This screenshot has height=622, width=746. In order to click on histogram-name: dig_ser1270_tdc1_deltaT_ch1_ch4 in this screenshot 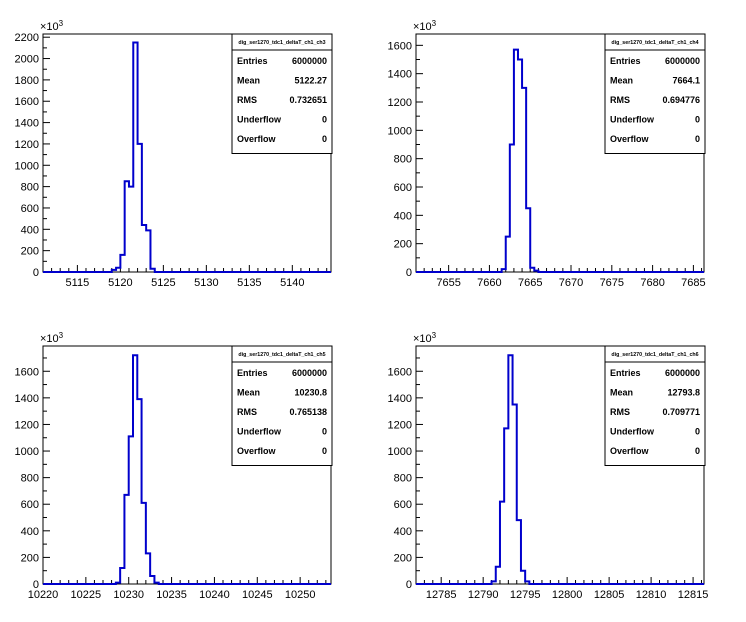, I will do `click(654, 43)`.